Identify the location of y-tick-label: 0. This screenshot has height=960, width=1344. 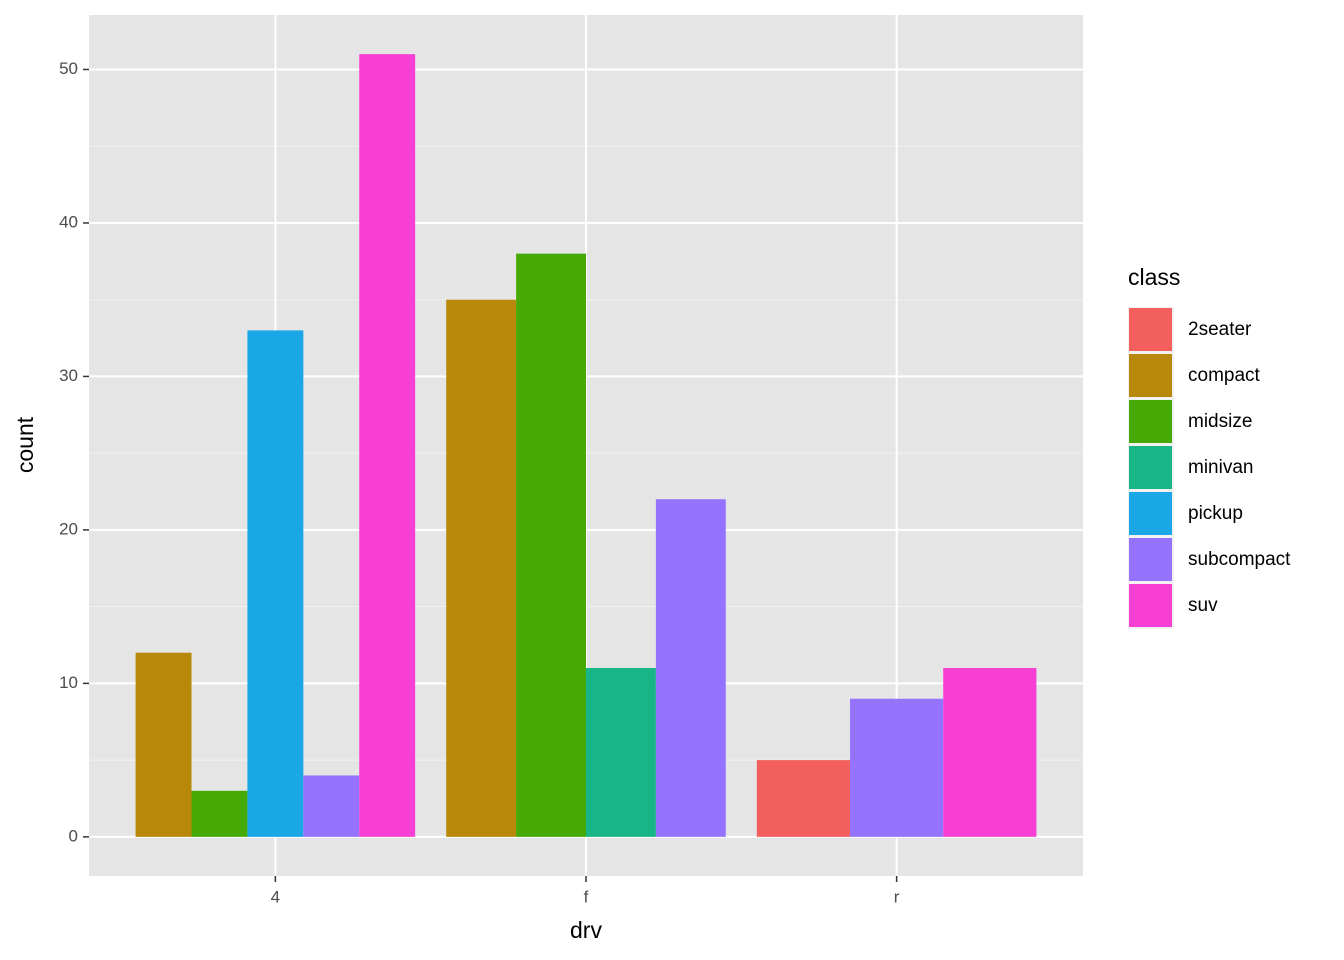
(73, 835).